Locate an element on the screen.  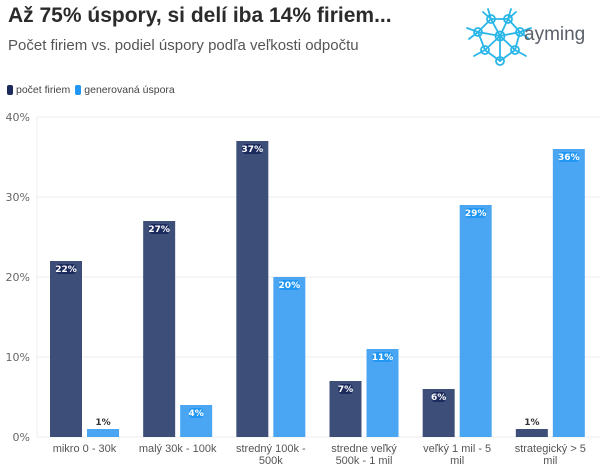
x-tick-label: 500k is located at coordinates (271, 461).